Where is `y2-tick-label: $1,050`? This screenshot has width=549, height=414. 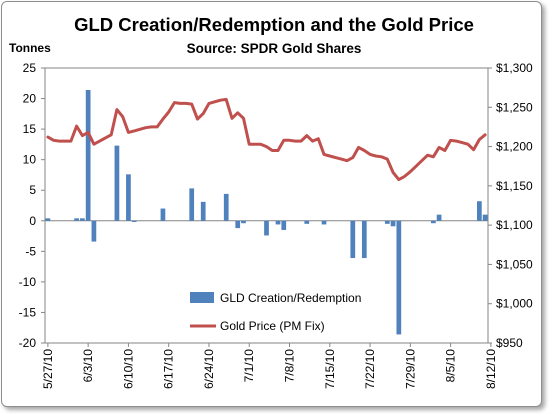
y2-tick-label: $1,050 is located at coordinates (514, 264).